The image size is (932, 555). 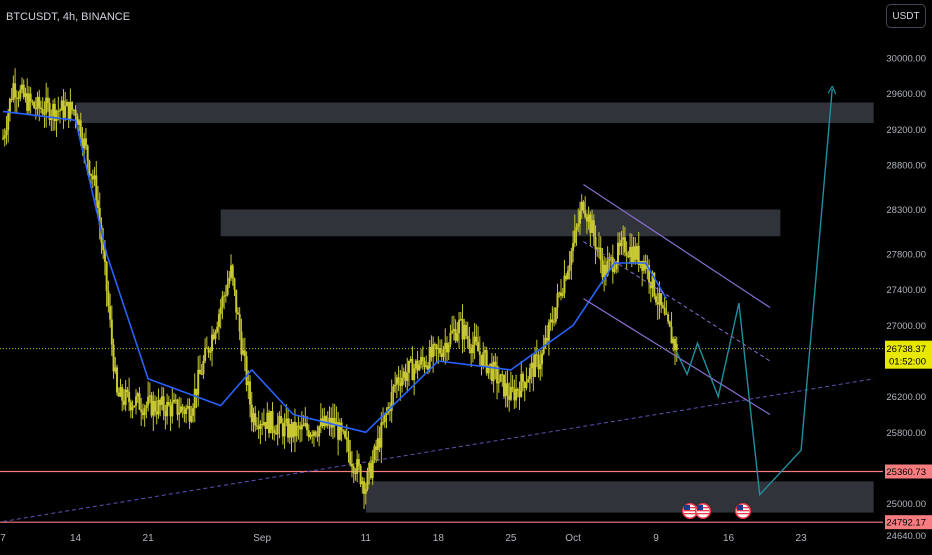 I want to click on countdown-label: 01:52:00, so click(x=907, y=362).